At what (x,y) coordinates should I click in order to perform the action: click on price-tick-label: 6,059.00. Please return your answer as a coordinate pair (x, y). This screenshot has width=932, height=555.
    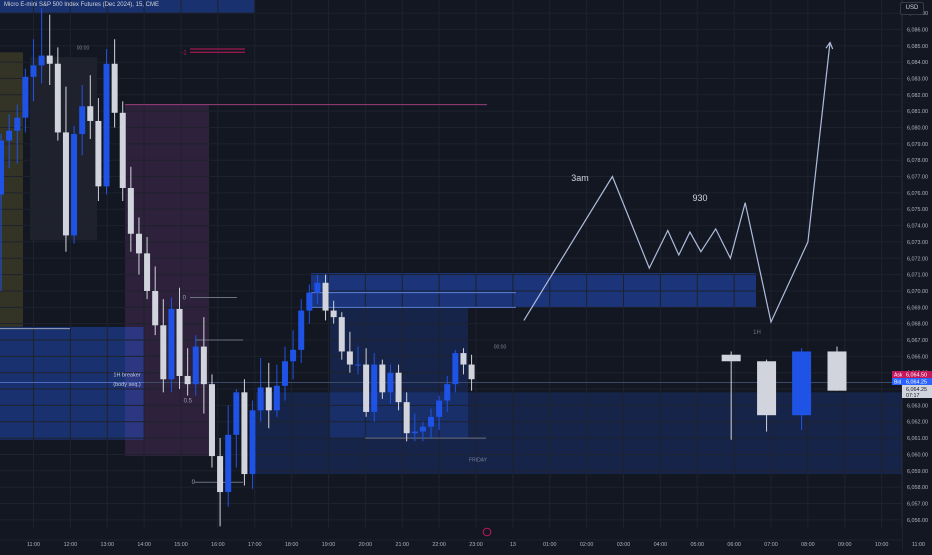
    Looking at the image, I should click on (917, 472).